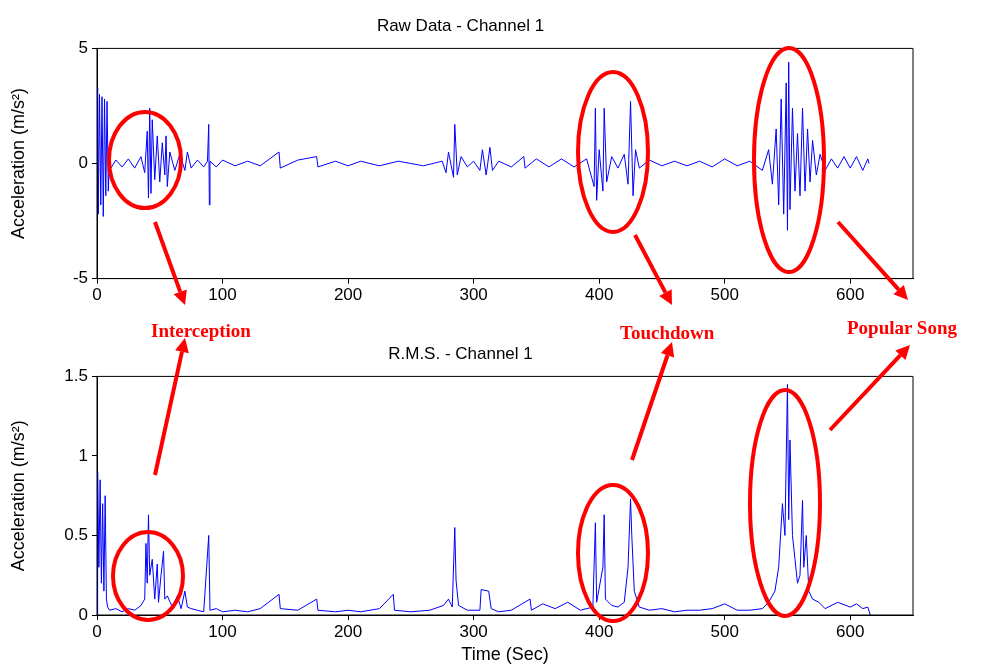 The width and height of the screenshot is (1003, 664). Describe the element at coordinates (902, 328) in the screenshot. I see `text: Popular Song` at that location.